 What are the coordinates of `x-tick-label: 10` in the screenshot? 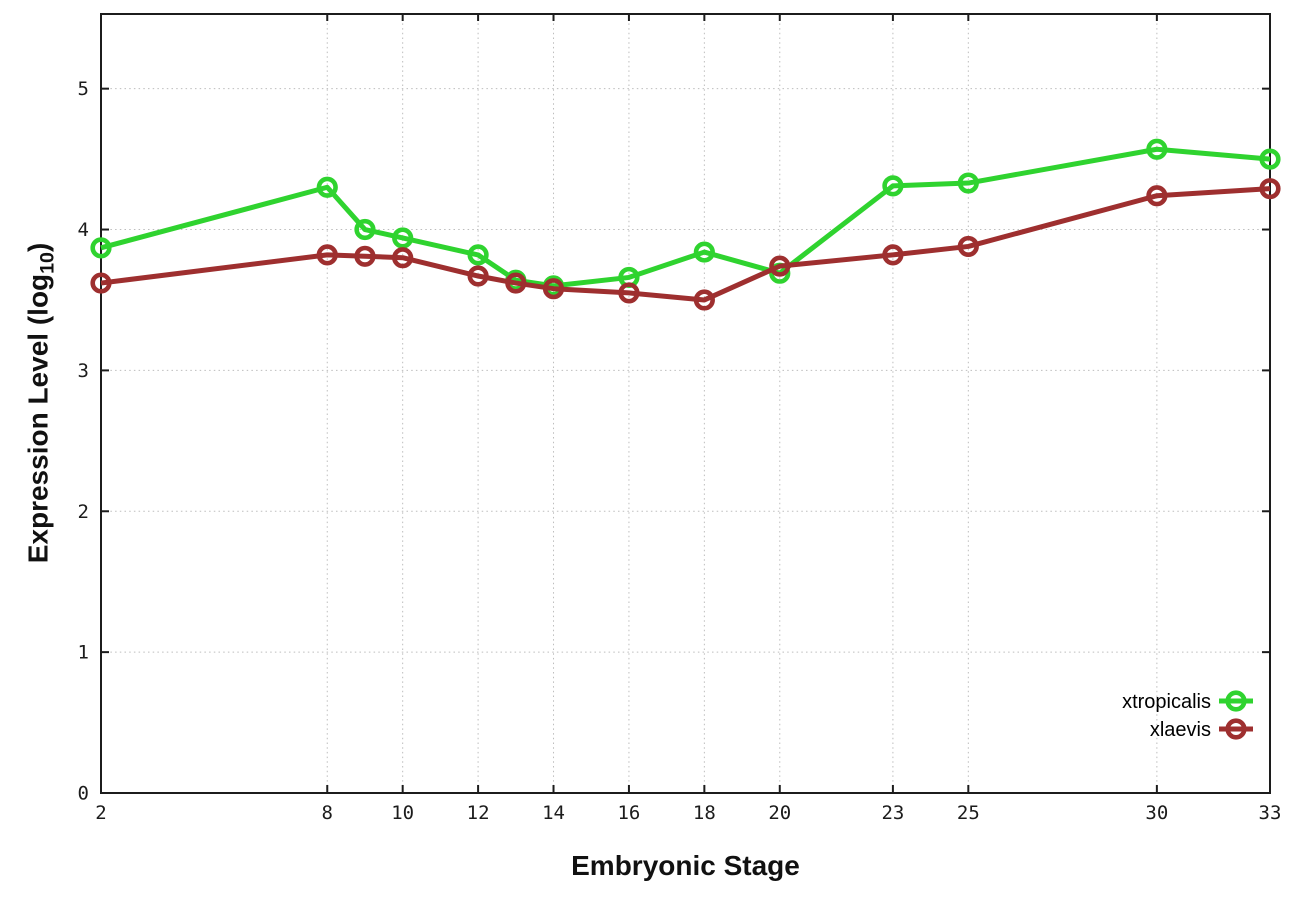 It's located at (402, 813).